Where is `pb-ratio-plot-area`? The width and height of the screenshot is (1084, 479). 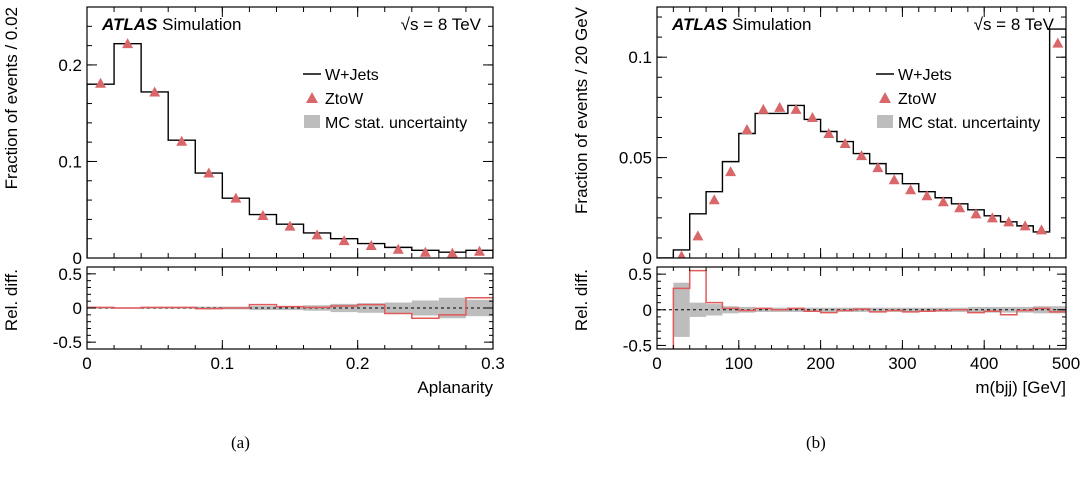 pb-ratio-plot-area is located at coordinates (861, 309).